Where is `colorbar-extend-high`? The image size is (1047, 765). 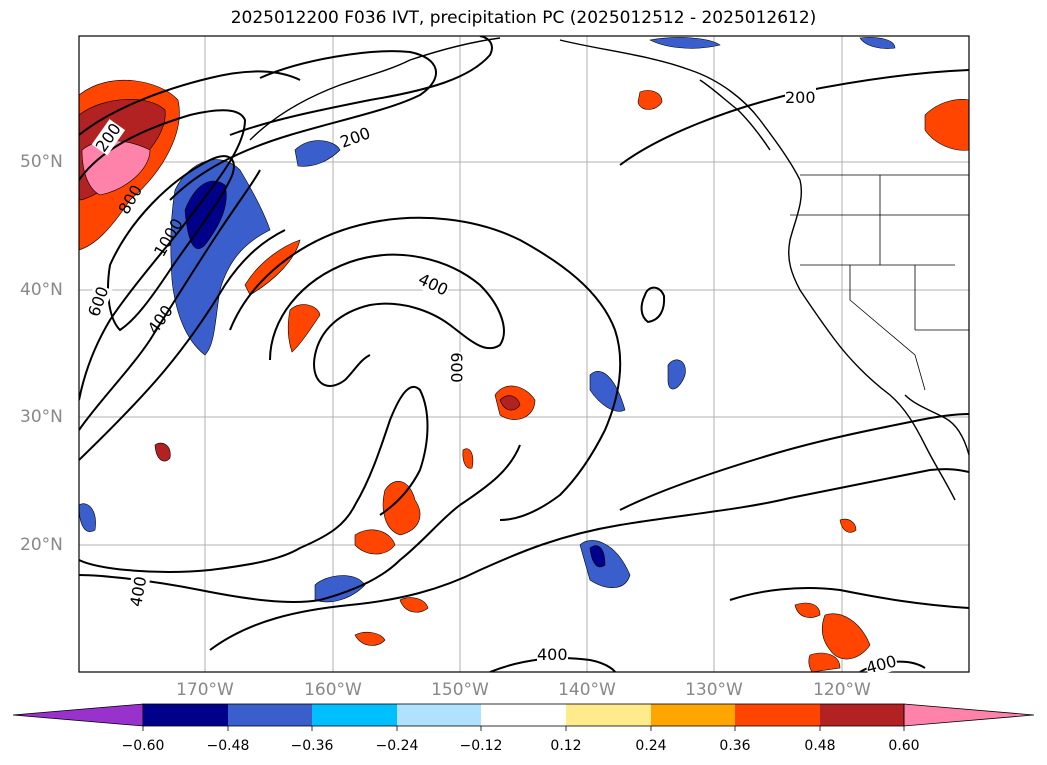 colorbar-extend-high is located at coordinates (969, 715).